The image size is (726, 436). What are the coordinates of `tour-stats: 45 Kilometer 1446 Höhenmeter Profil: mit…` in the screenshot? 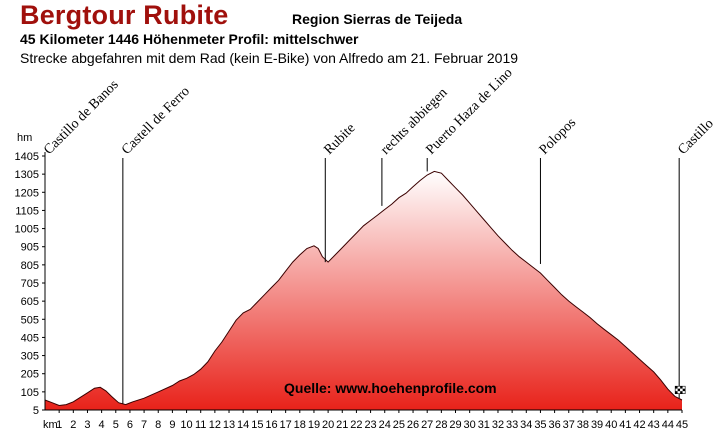 It's located at (189, 39).